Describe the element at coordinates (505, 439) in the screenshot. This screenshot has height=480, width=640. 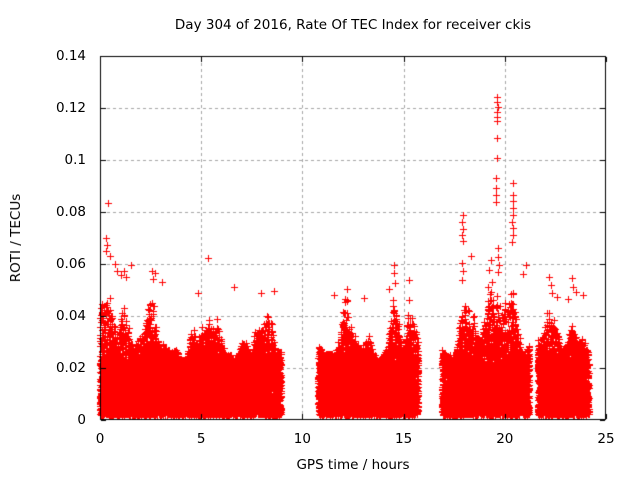
I see `x-tick-label: 20` at that location.